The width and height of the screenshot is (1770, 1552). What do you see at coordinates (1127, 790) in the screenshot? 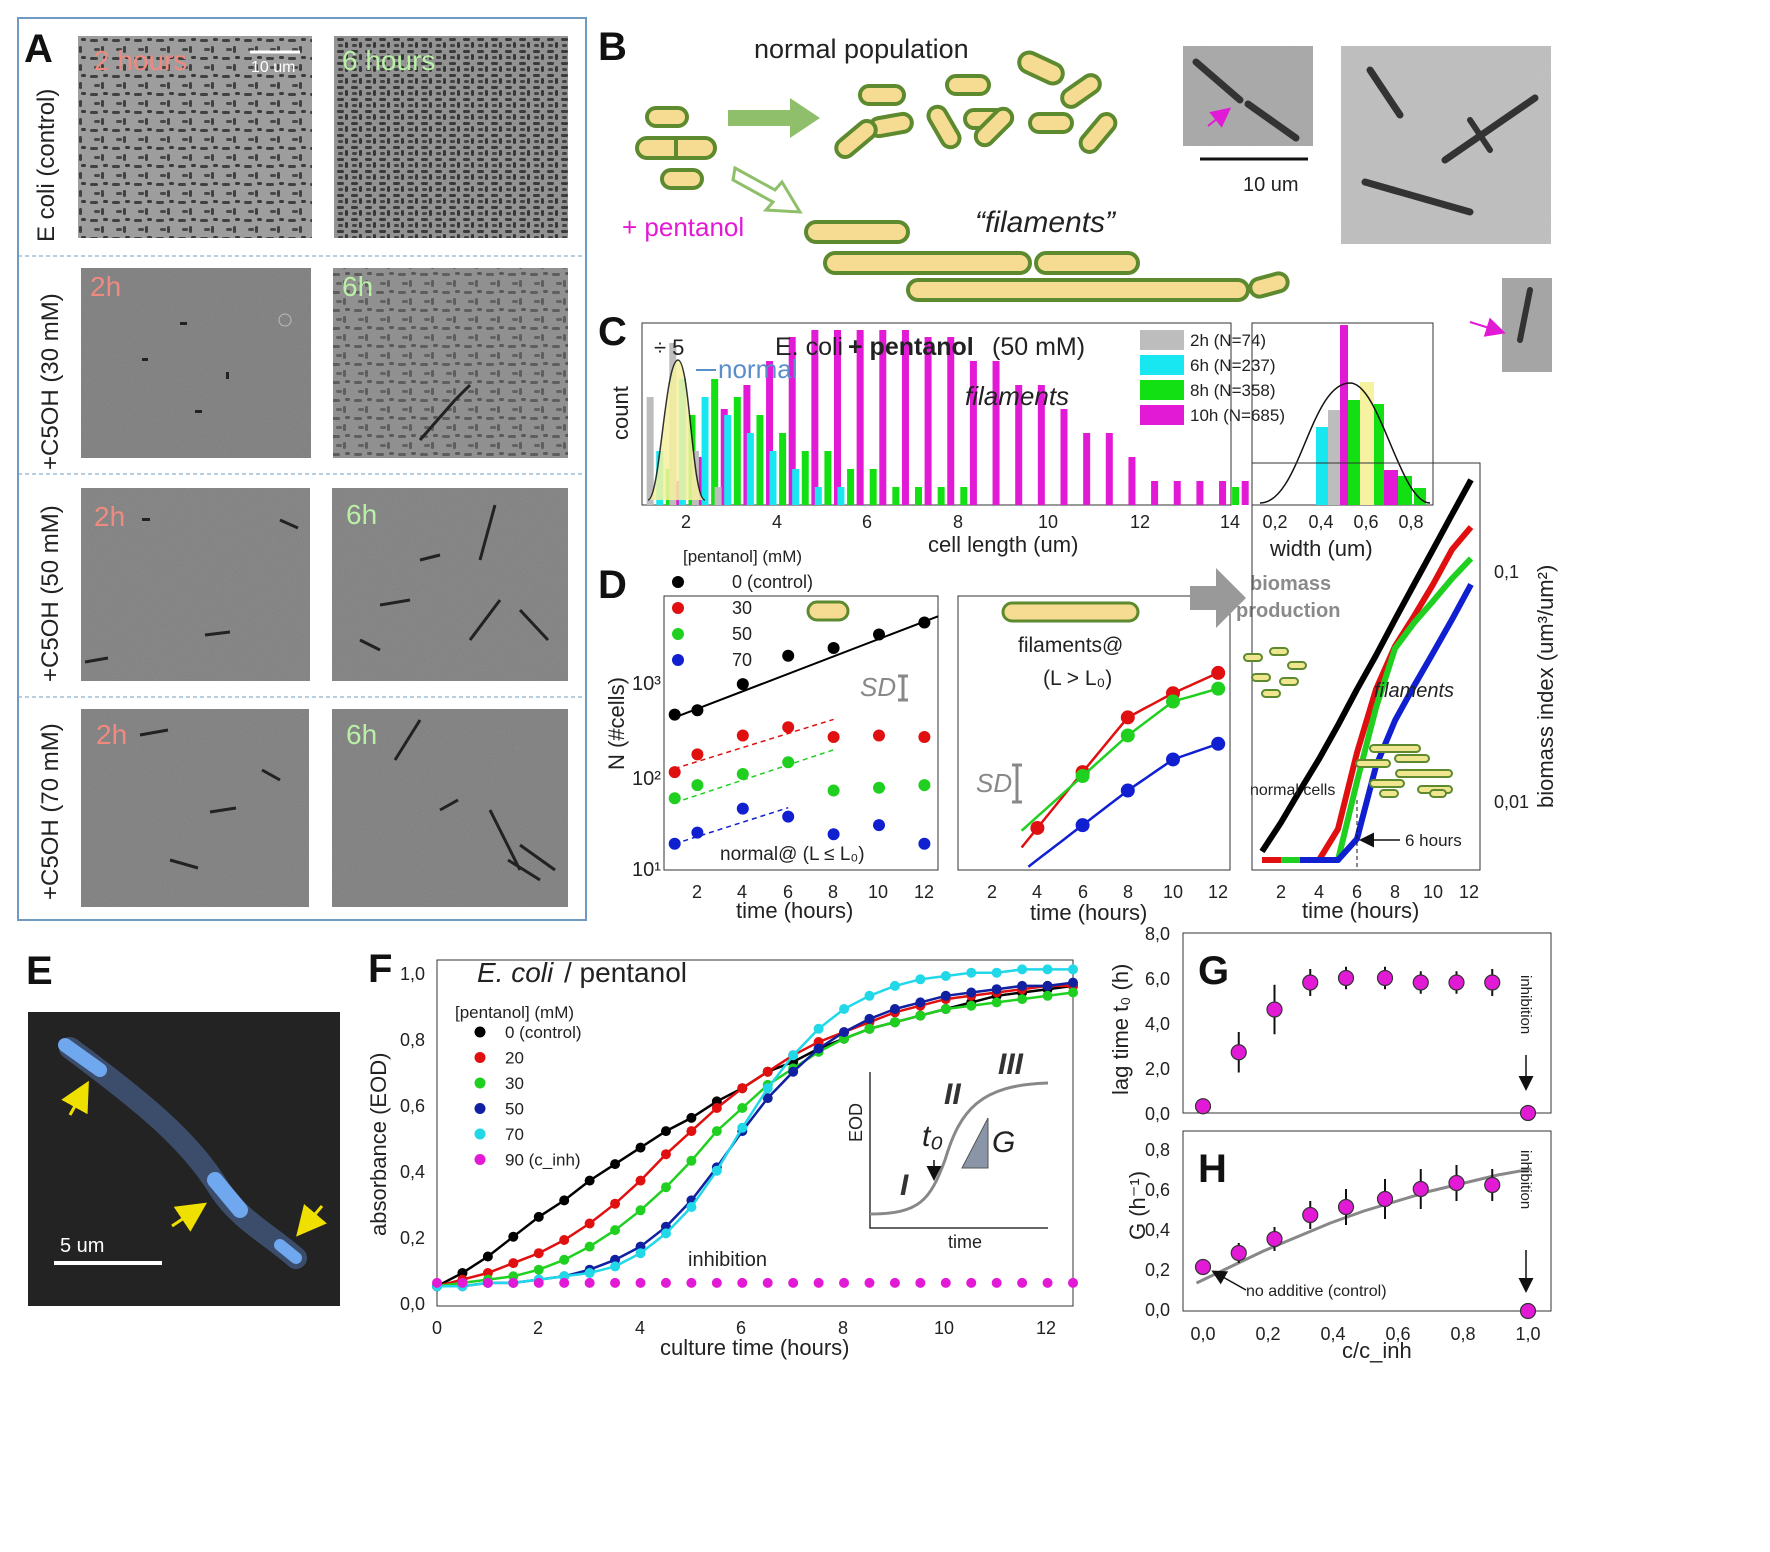
I see `filament-count-point` at bounding box center [1127, 790].